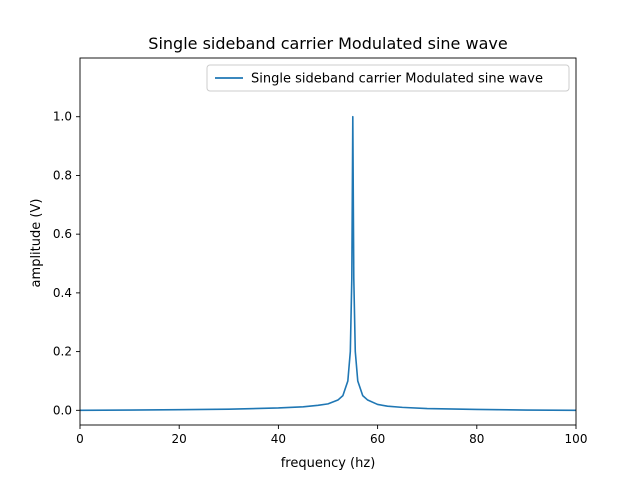 The width and height of the screenshot is (640, 484). What do you see at coordinates (62, 234) in the screenshot?
I see `y-tick-label: 0.6` at bounding box center [62, 234].